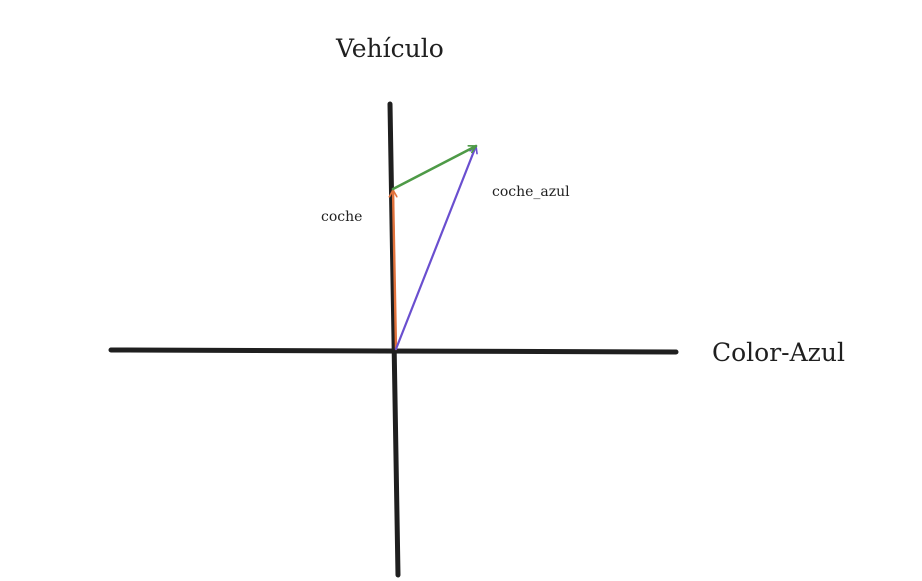 Image resolution: width=922 pixels, height=581 pixels. I want to click on vector-difference, so click(434, 167).